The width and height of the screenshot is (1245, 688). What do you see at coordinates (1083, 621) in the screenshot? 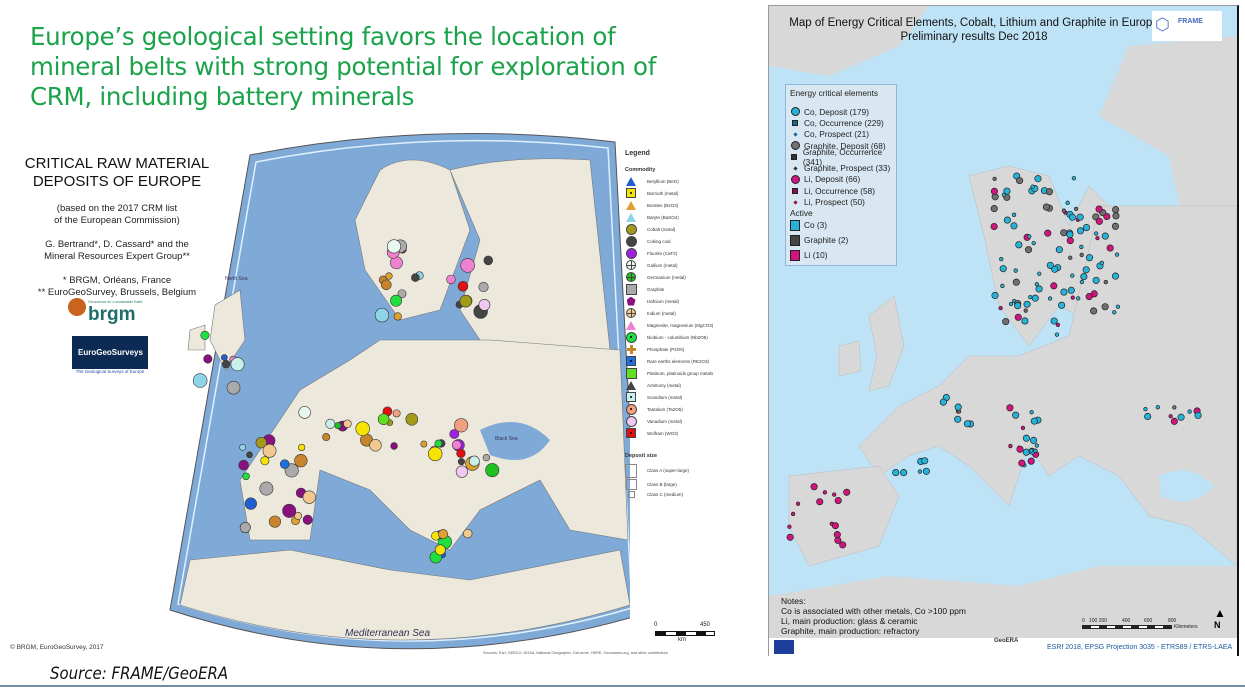
I see `scale-tick: 0` at bounding box center [1083, 621].